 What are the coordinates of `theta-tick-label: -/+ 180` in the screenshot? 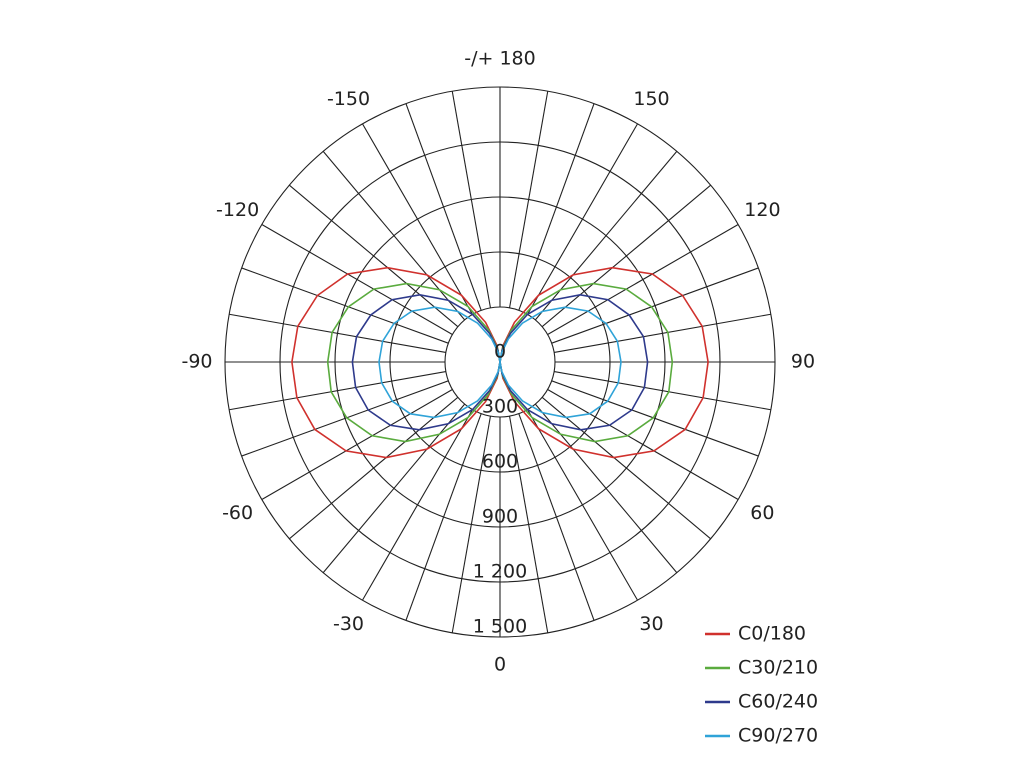 It's located at (499, 59).